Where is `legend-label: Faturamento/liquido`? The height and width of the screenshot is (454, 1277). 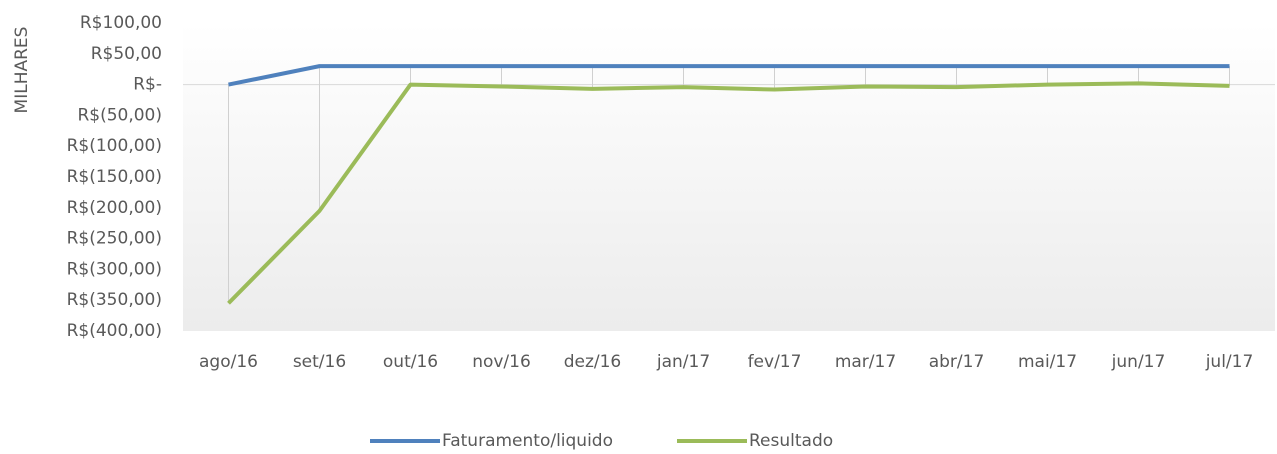 legend-label: Faturamento/liquido is located at coordinates (527, 441).